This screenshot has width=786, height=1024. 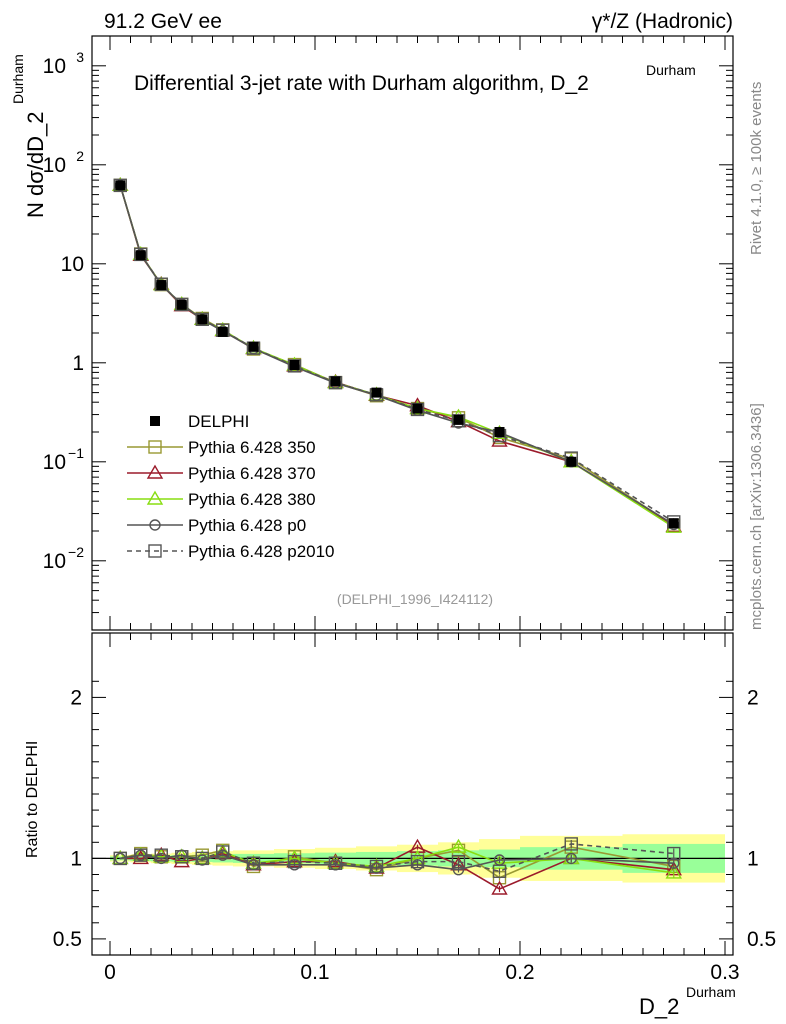 What do you see at coordinates (35, 164) in the screenshot?
I see `y-axis-label: N dσ/dD_2` at bounding box center [35, 164].